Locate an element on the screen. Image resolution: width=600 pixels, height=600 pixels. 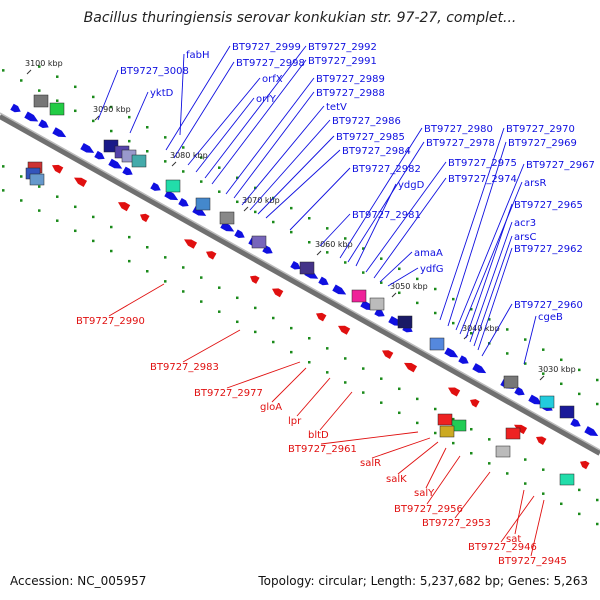
gene-label: BT9727_2986 is located at coordinates (366, 121).